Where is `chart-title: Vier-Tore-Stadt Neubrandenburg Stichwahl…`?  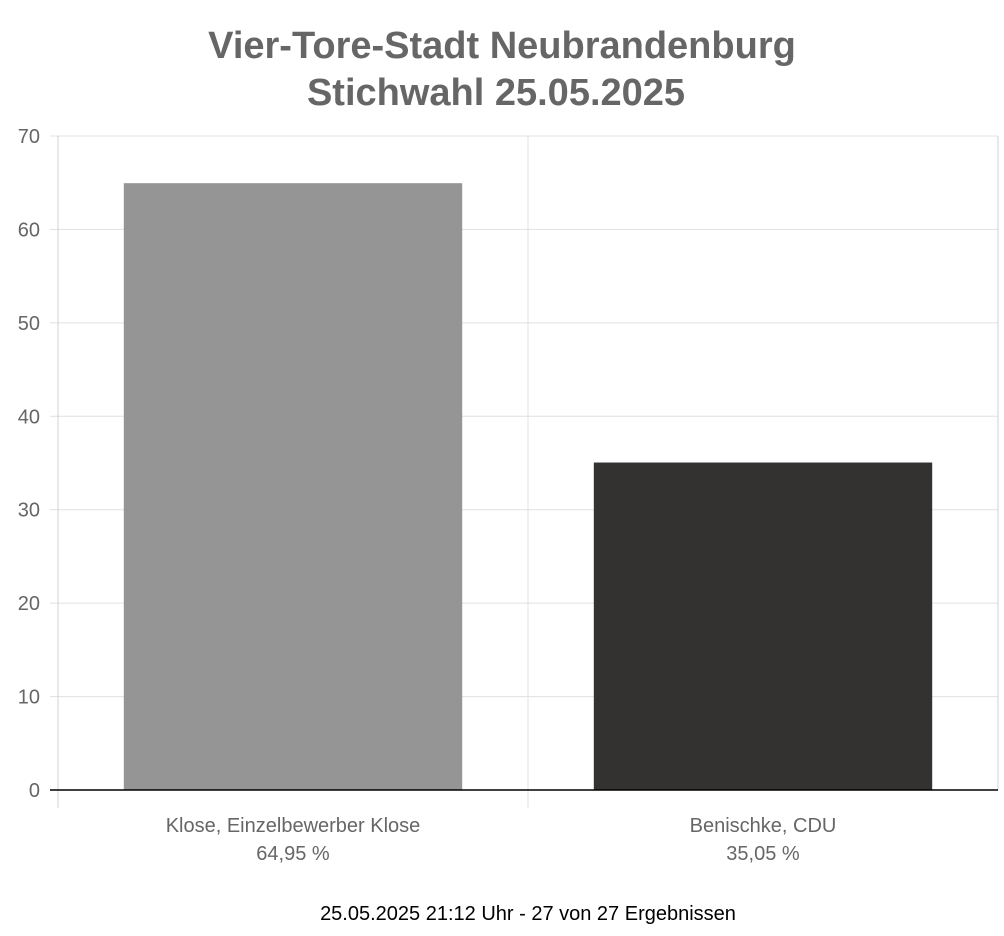
chart-title: Vier-Tore-Stadt Neubrandenburg Stichwahl… is located at coordinates (502, 69).